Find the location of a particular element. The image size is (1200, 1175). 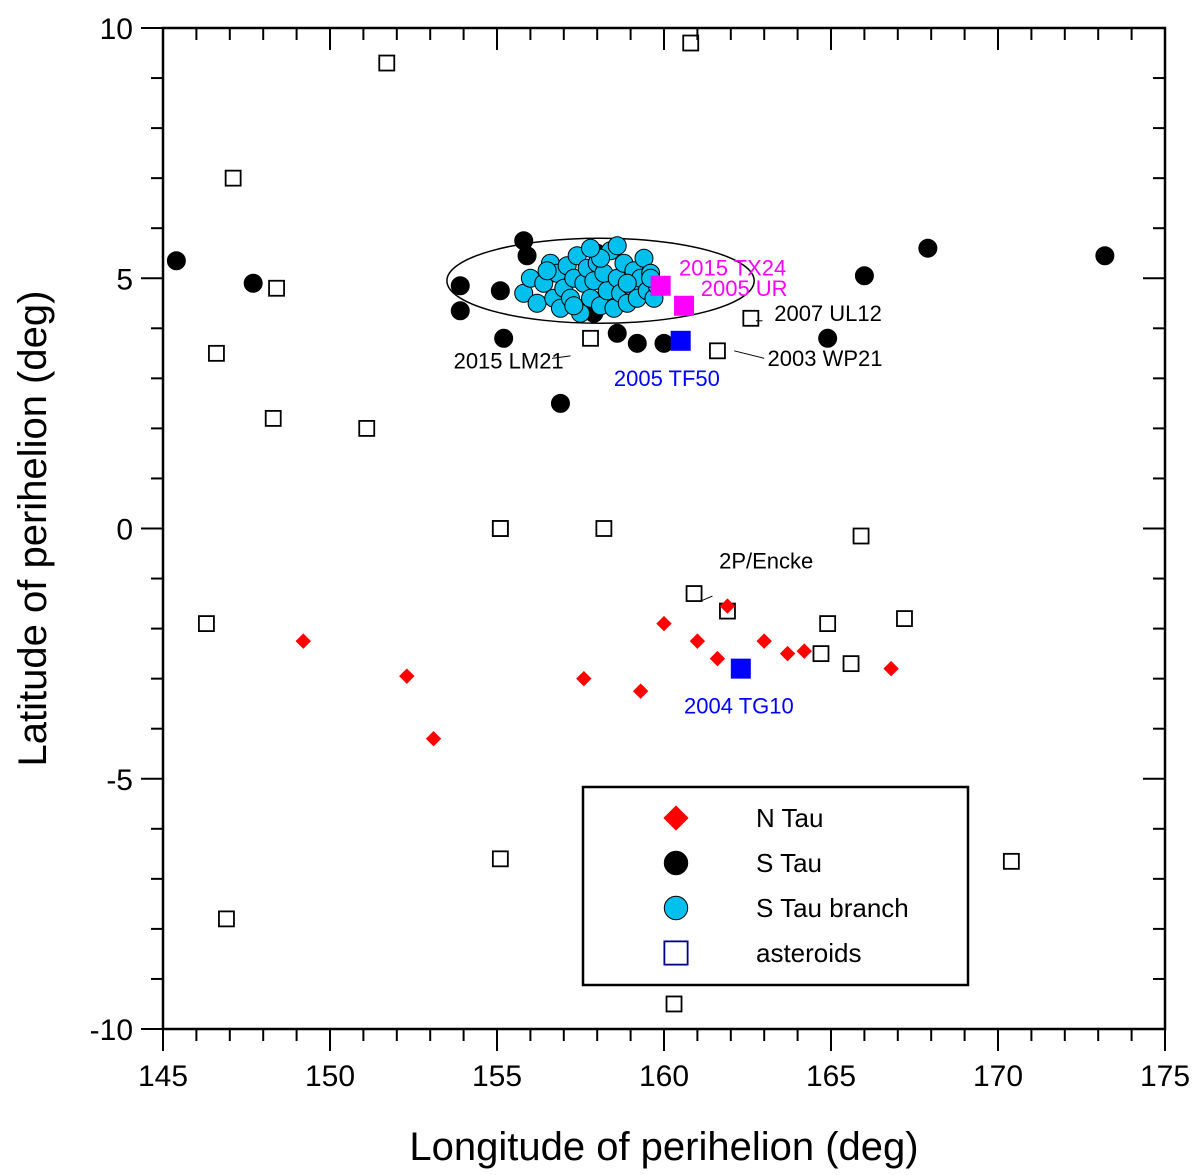

x-tick-label: 145 is located at coordinates (163, 1076).